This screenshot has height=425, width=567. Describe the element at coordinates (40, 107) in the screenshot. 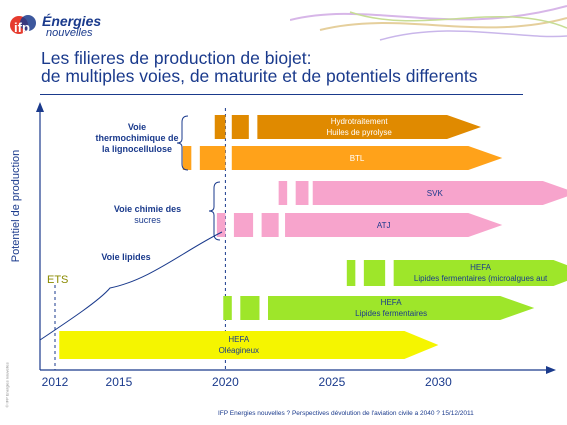

I see `y-axis-arrow` at that location.